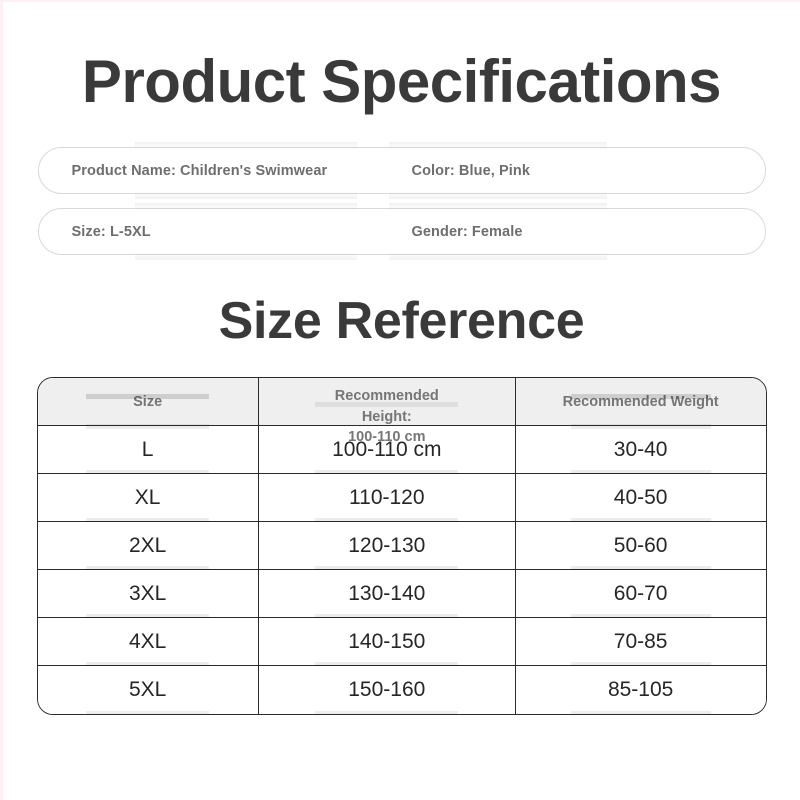 Image resolution: width=800 pixels, height=800 pixels. I want to click on table-row: XL 110-120 40-50, so click(401, 498).